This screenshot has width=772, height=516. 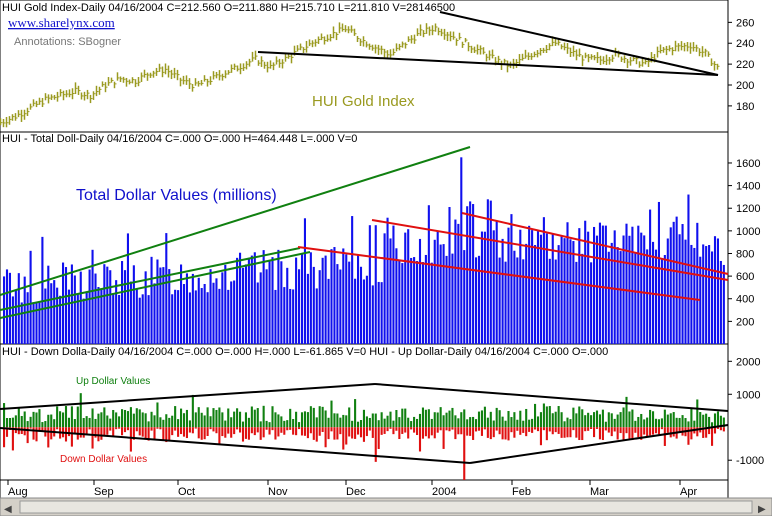 What do you see at coordinates (745, 300) in the screenshot?
I see `total-tick-label: 400` at bounding box center [745, 300].